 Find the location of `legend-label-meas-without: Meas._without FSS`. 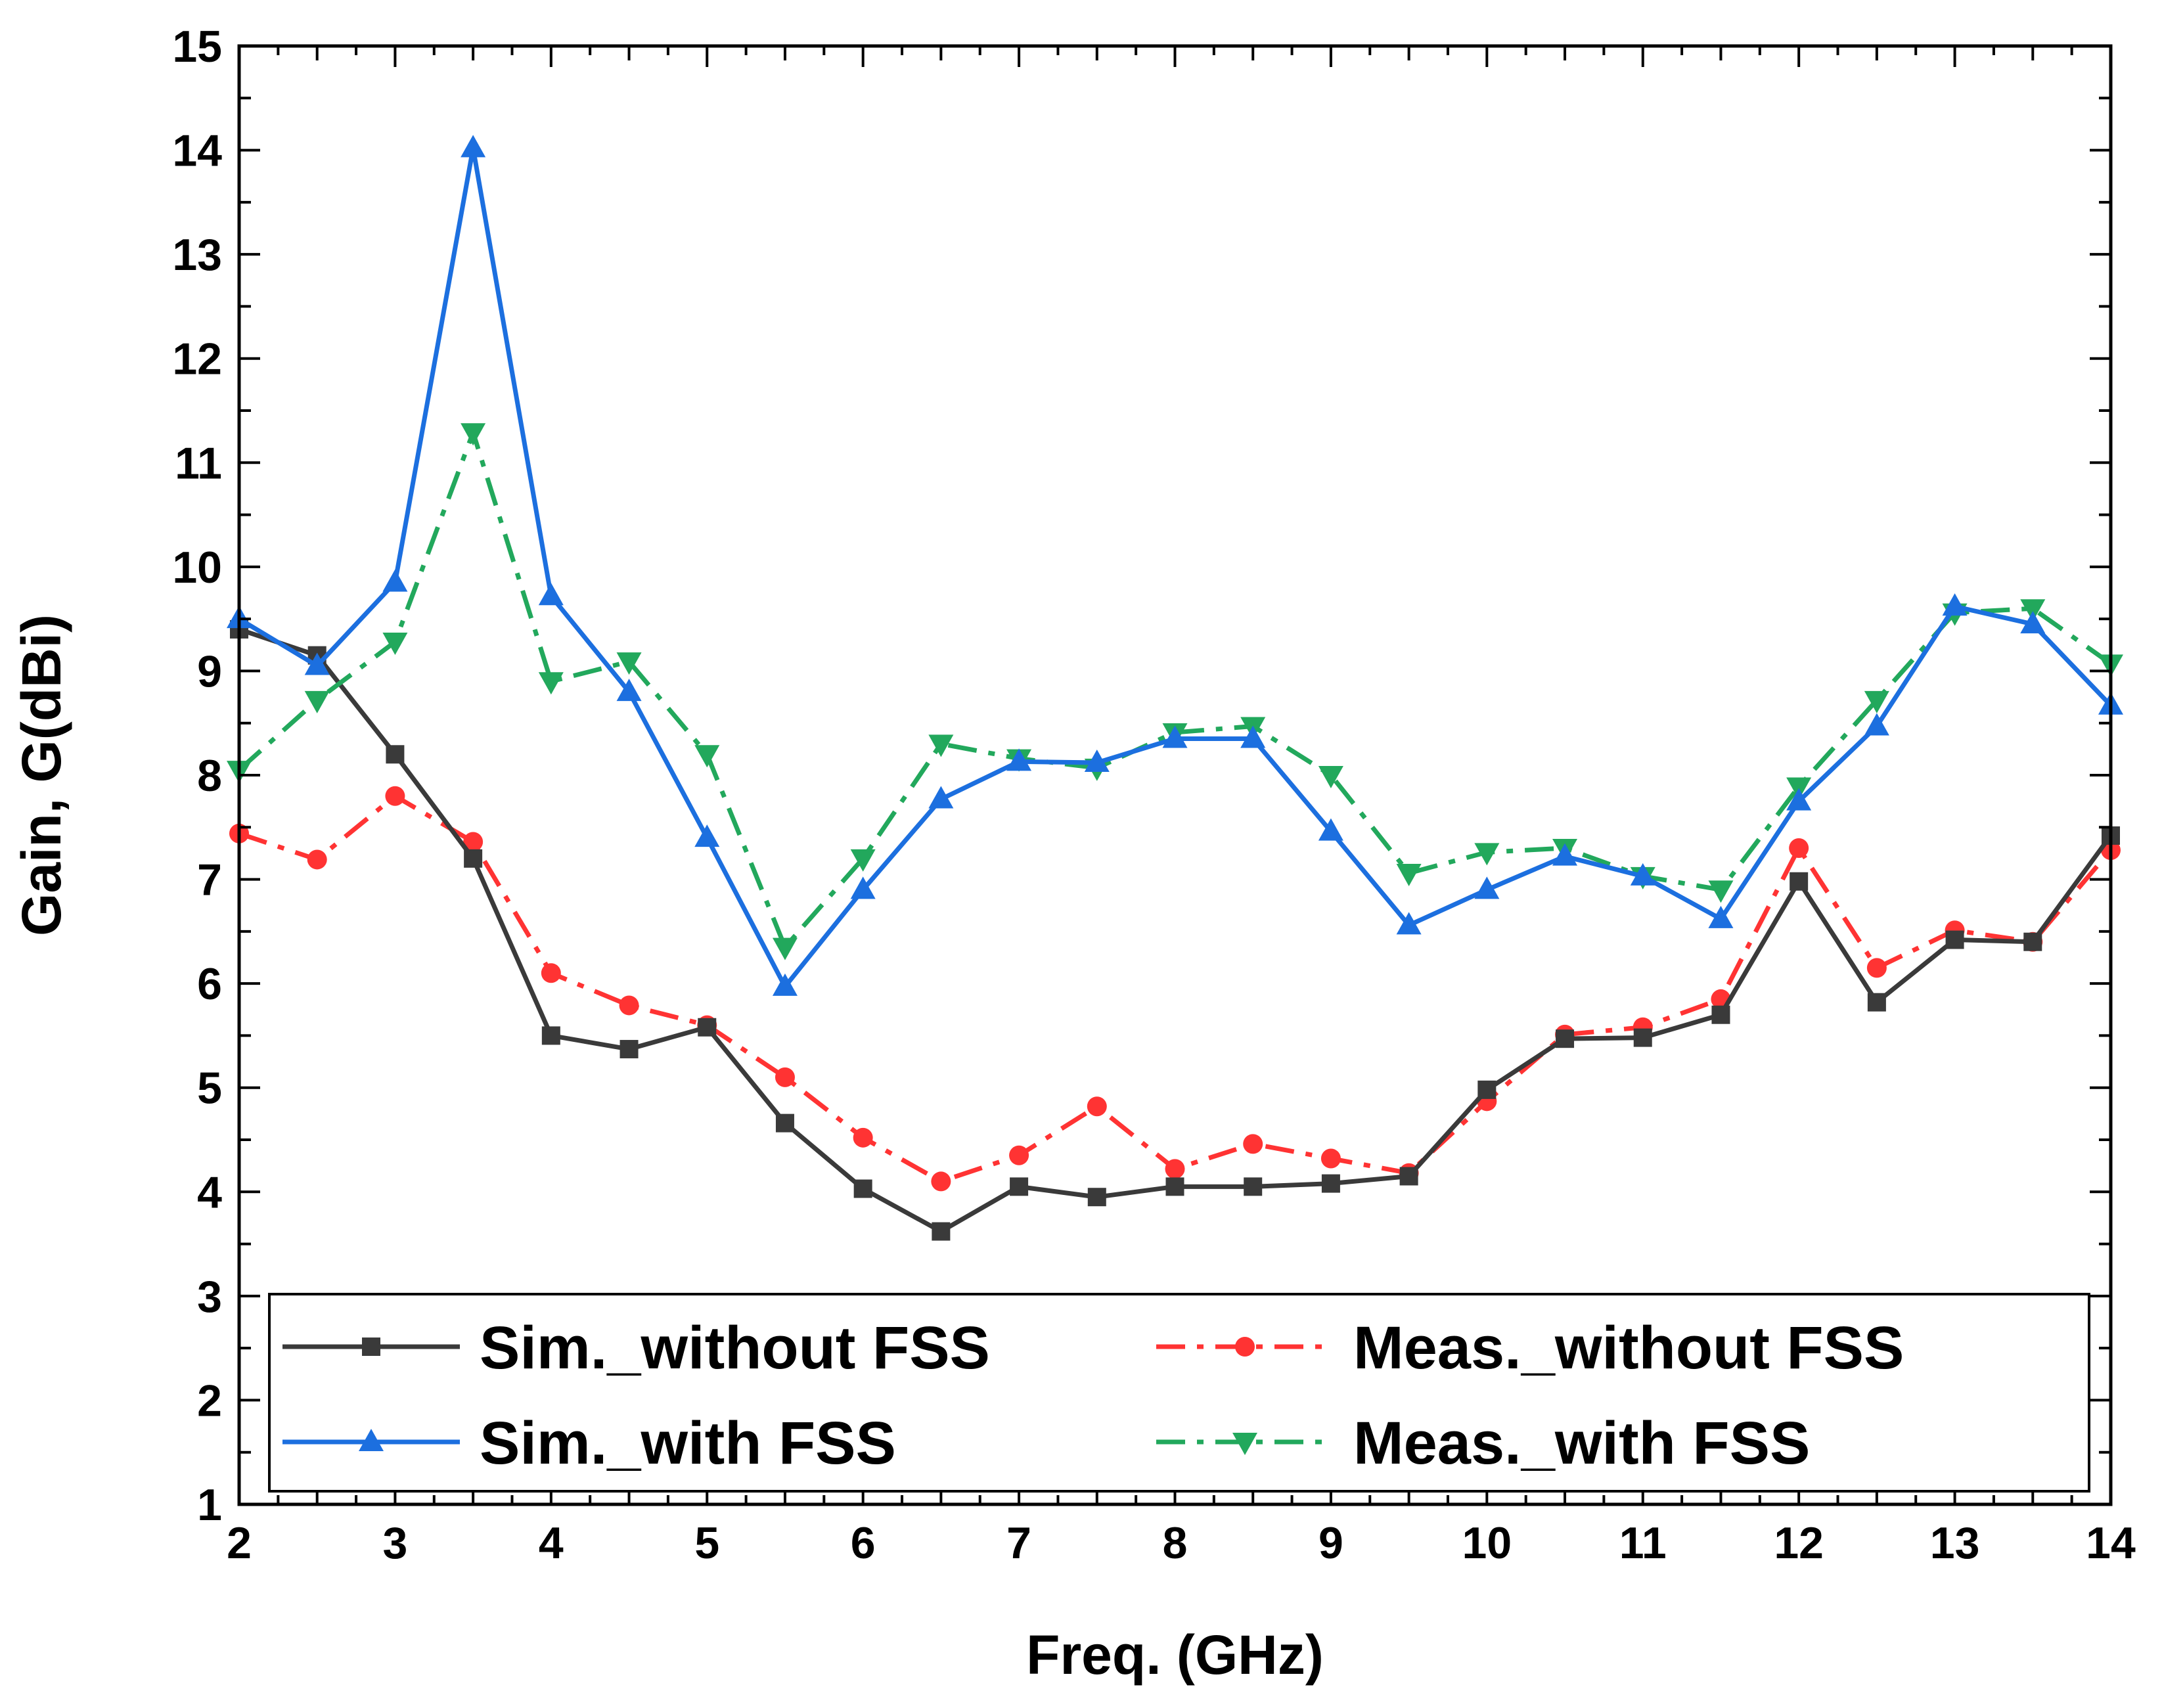

legend-label-meas-without: Meas._without FSS is located at coordinates (1628, 1348).